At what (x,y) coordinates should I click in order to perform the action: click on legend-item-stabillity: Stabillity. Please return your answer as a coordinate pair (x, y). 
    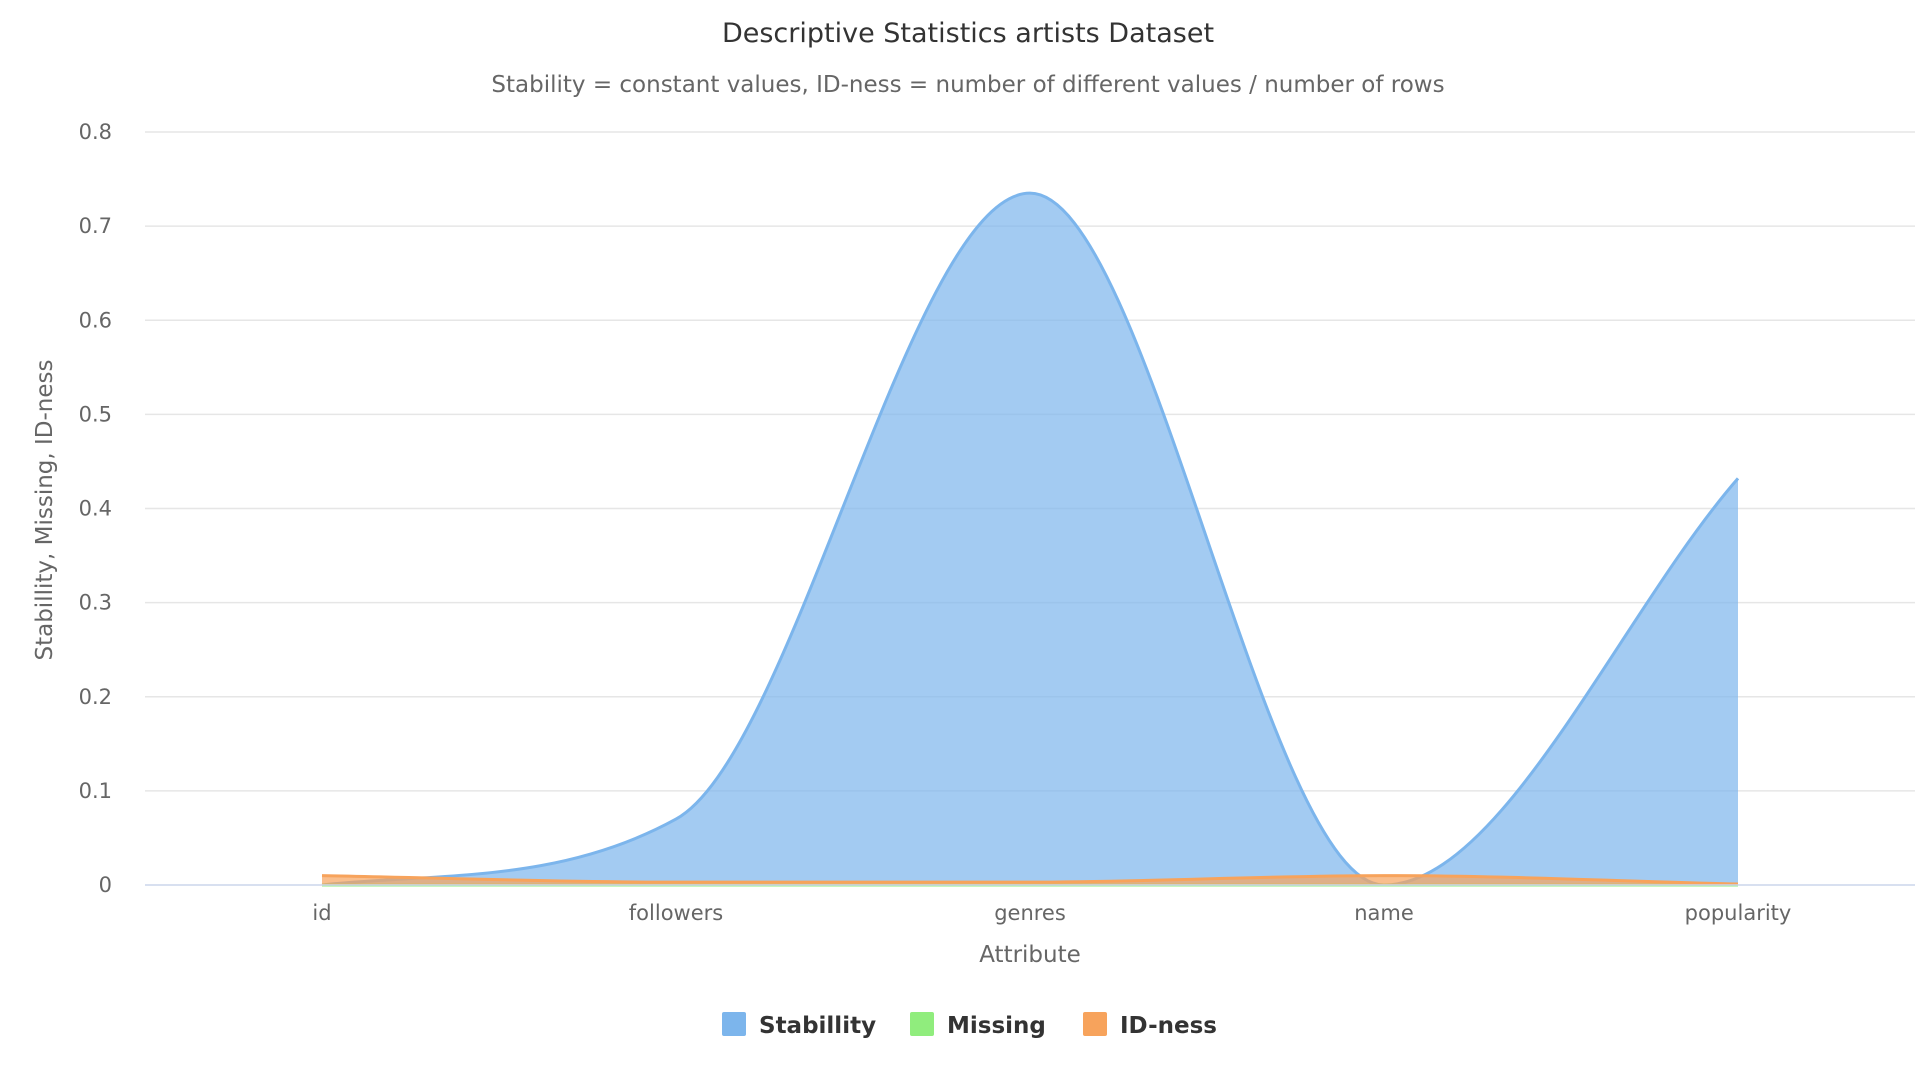
    Looking at the image, I should click on (799, 1025).